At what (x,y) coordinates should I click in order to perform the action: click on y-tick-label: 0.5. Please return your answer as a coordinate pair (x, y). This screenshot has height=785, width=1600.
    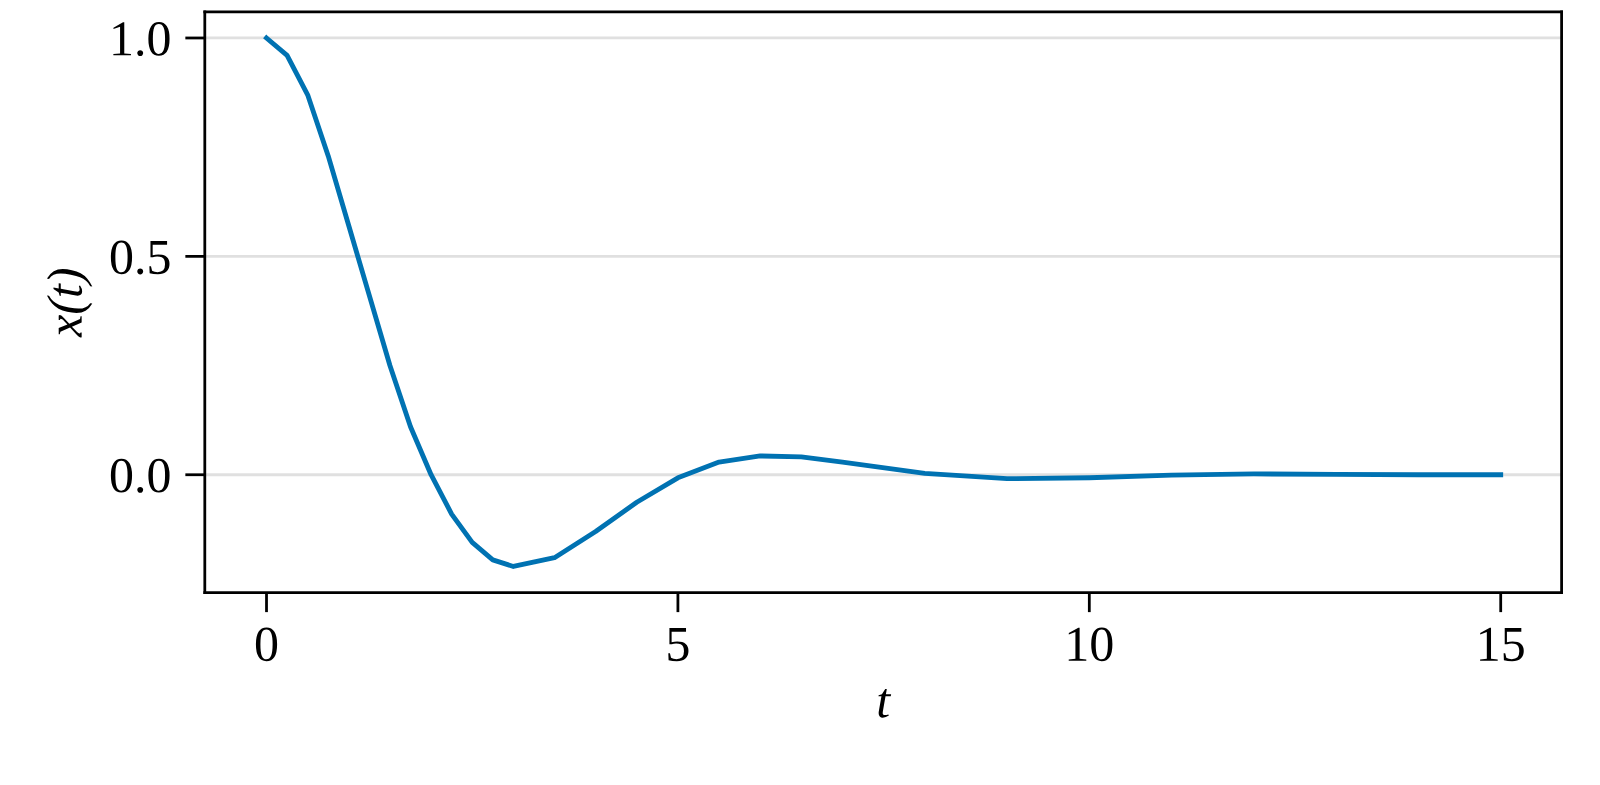
    Looking at the image, I should click on (140, 257).